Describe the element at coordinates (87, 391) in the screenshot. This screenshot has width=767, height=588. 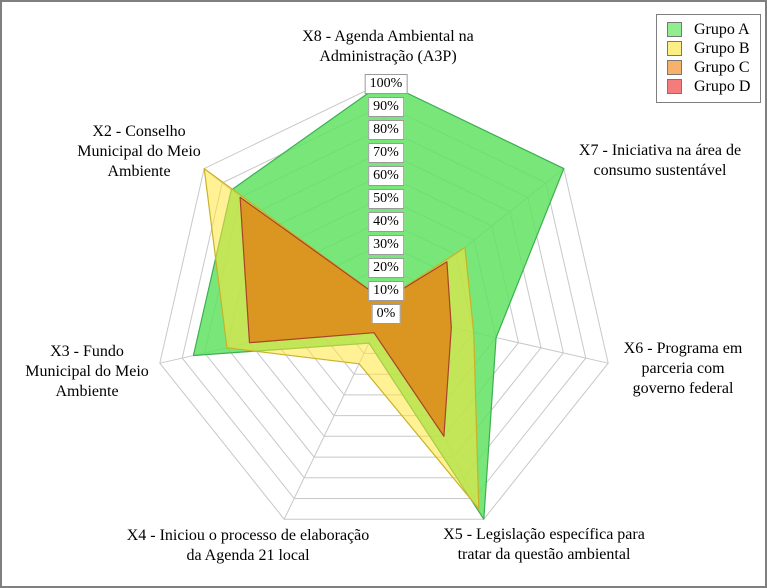
I see `axis-label-x3-line3: Ambiente` at that location.